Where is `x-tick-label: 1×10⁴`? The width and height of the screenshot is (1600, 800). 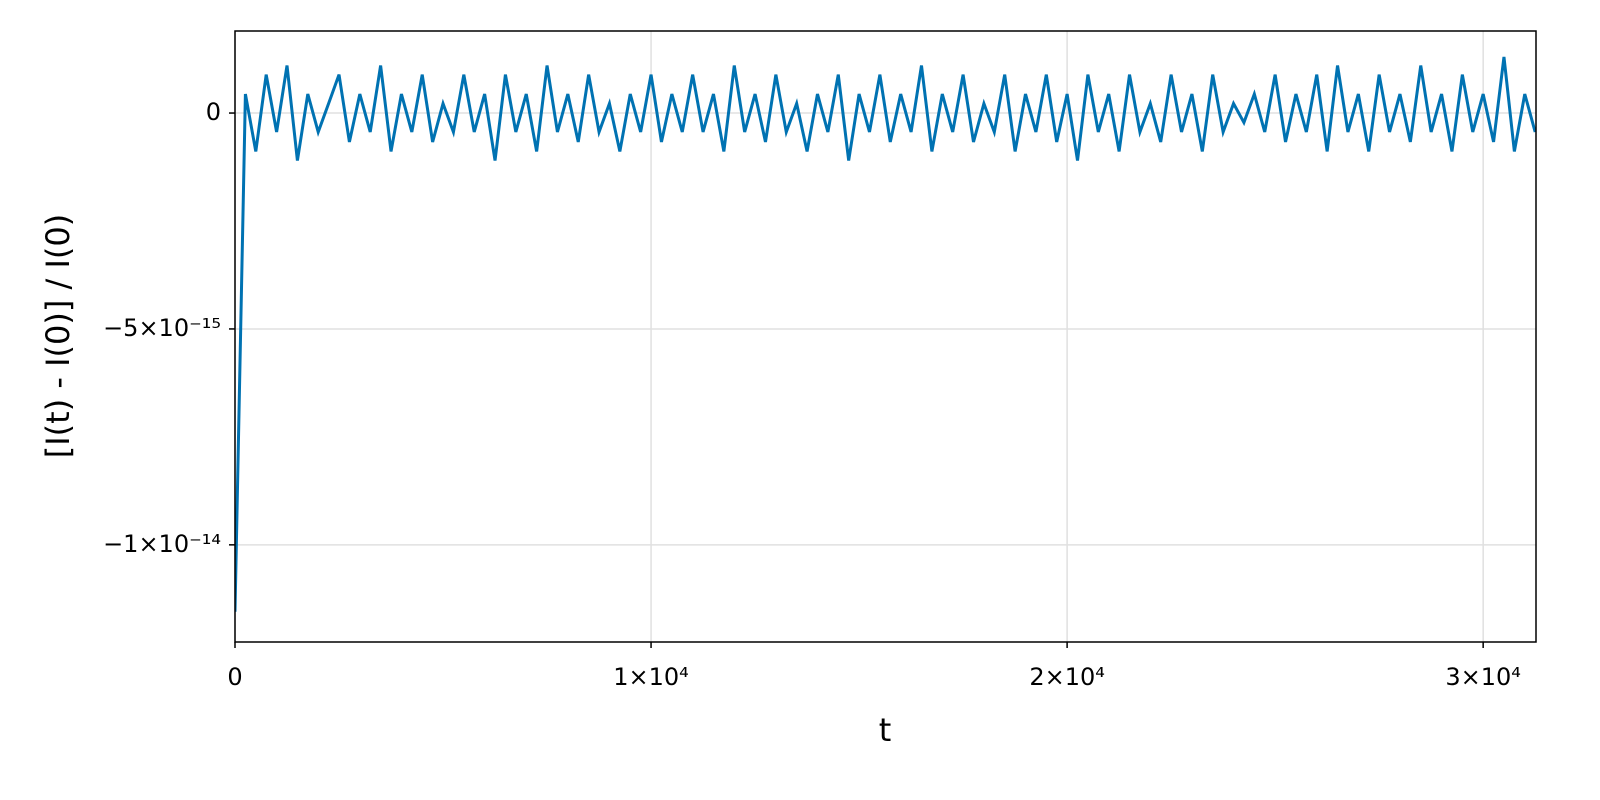 x-tick-label: 1×10⁴ is located at coordinates (651, 677).